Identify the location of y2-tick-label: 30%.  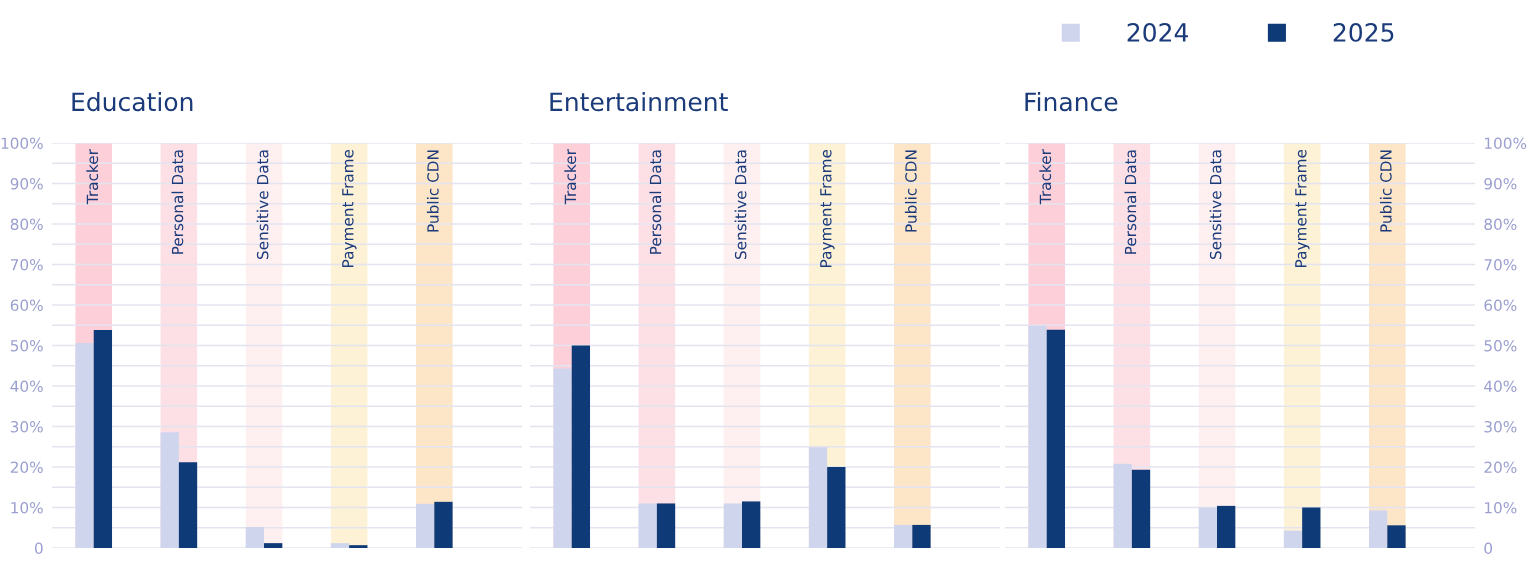
(1500, 426).